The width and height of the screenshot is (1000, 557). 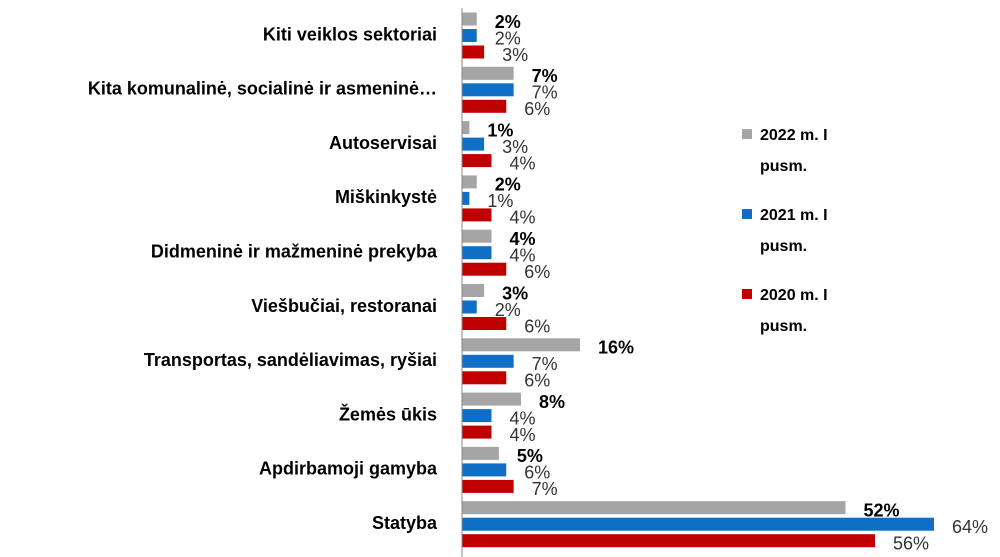 What do you see at coordinates (388, 413) in the screenshot?
I see `category-label: Žemės ūkis` at bounding box center [388, 413].